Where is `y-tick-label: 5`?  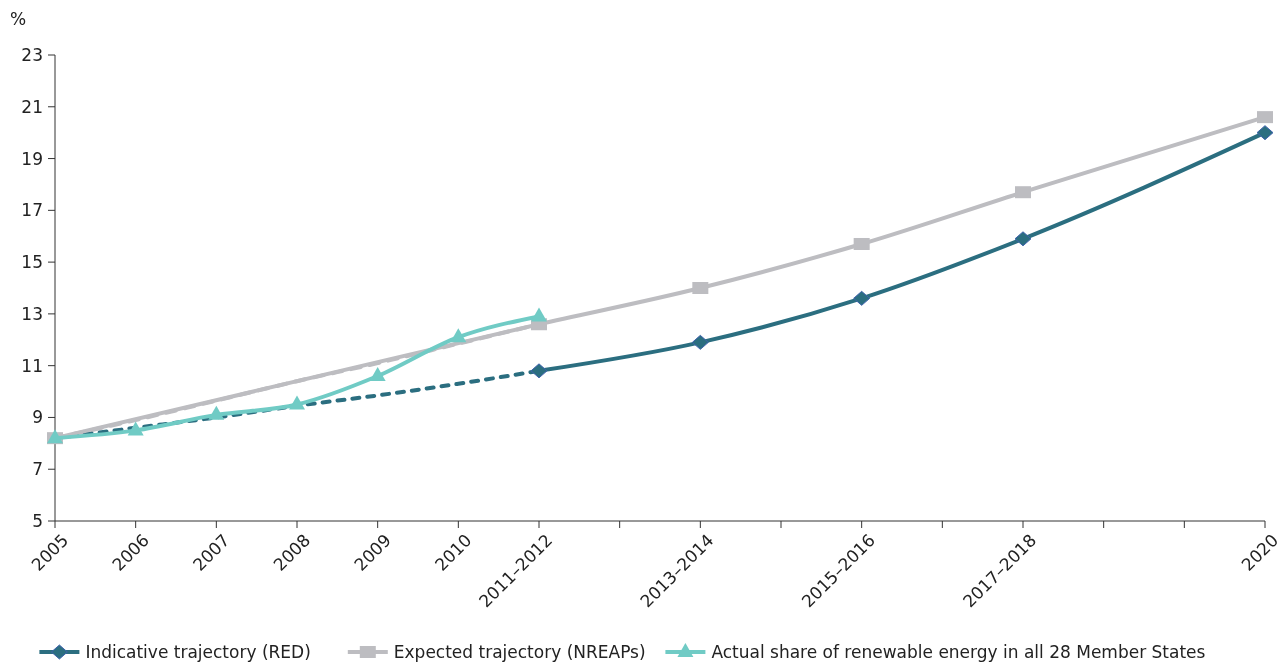 y-tick-label: 5 is located at coordinates (37, 520).